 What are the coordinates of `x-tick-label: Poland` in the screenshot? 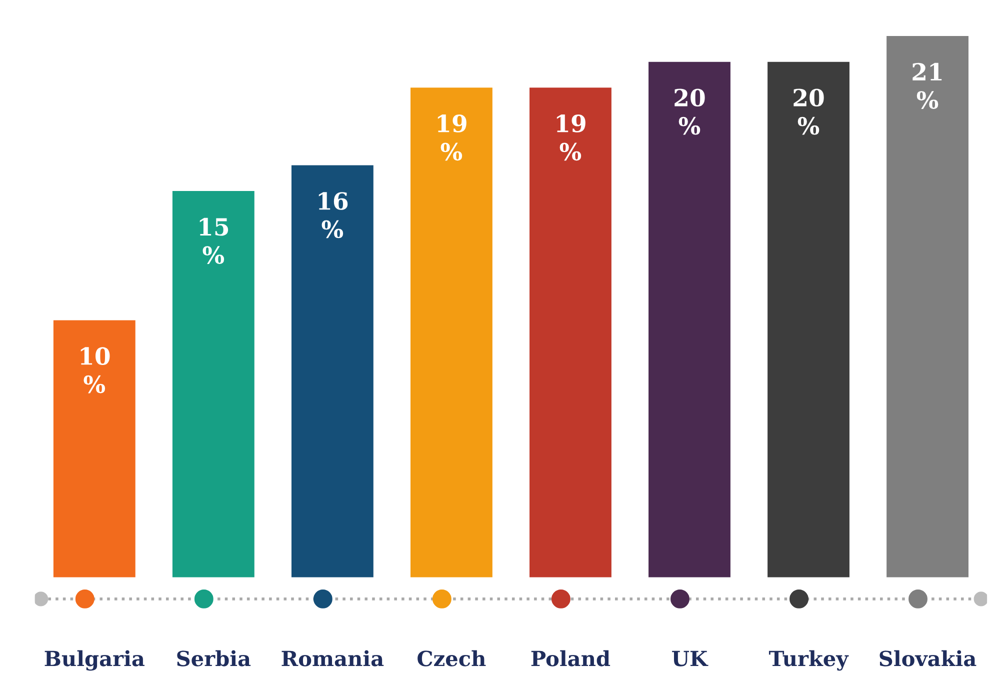 It's located at (570, 658).